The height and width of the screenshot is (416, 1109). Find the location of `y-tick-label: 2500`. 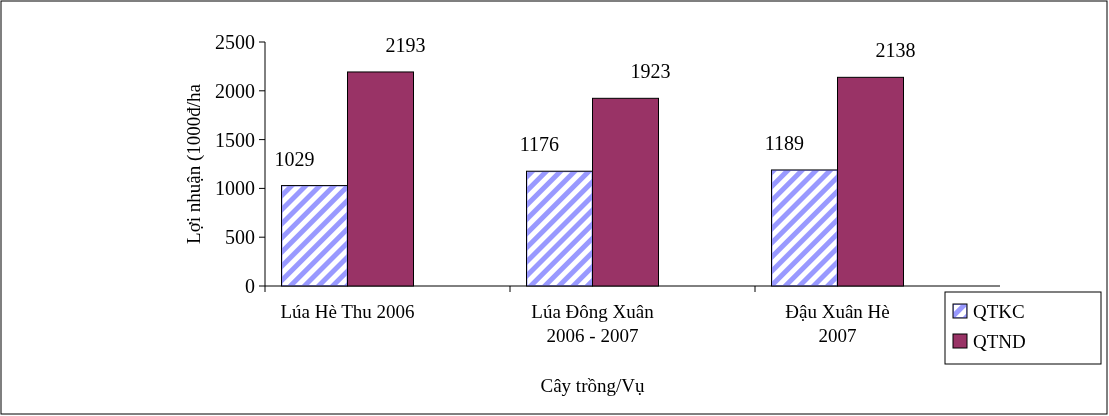

y-tick-label: 2500 is located at coordinates (235, 42).